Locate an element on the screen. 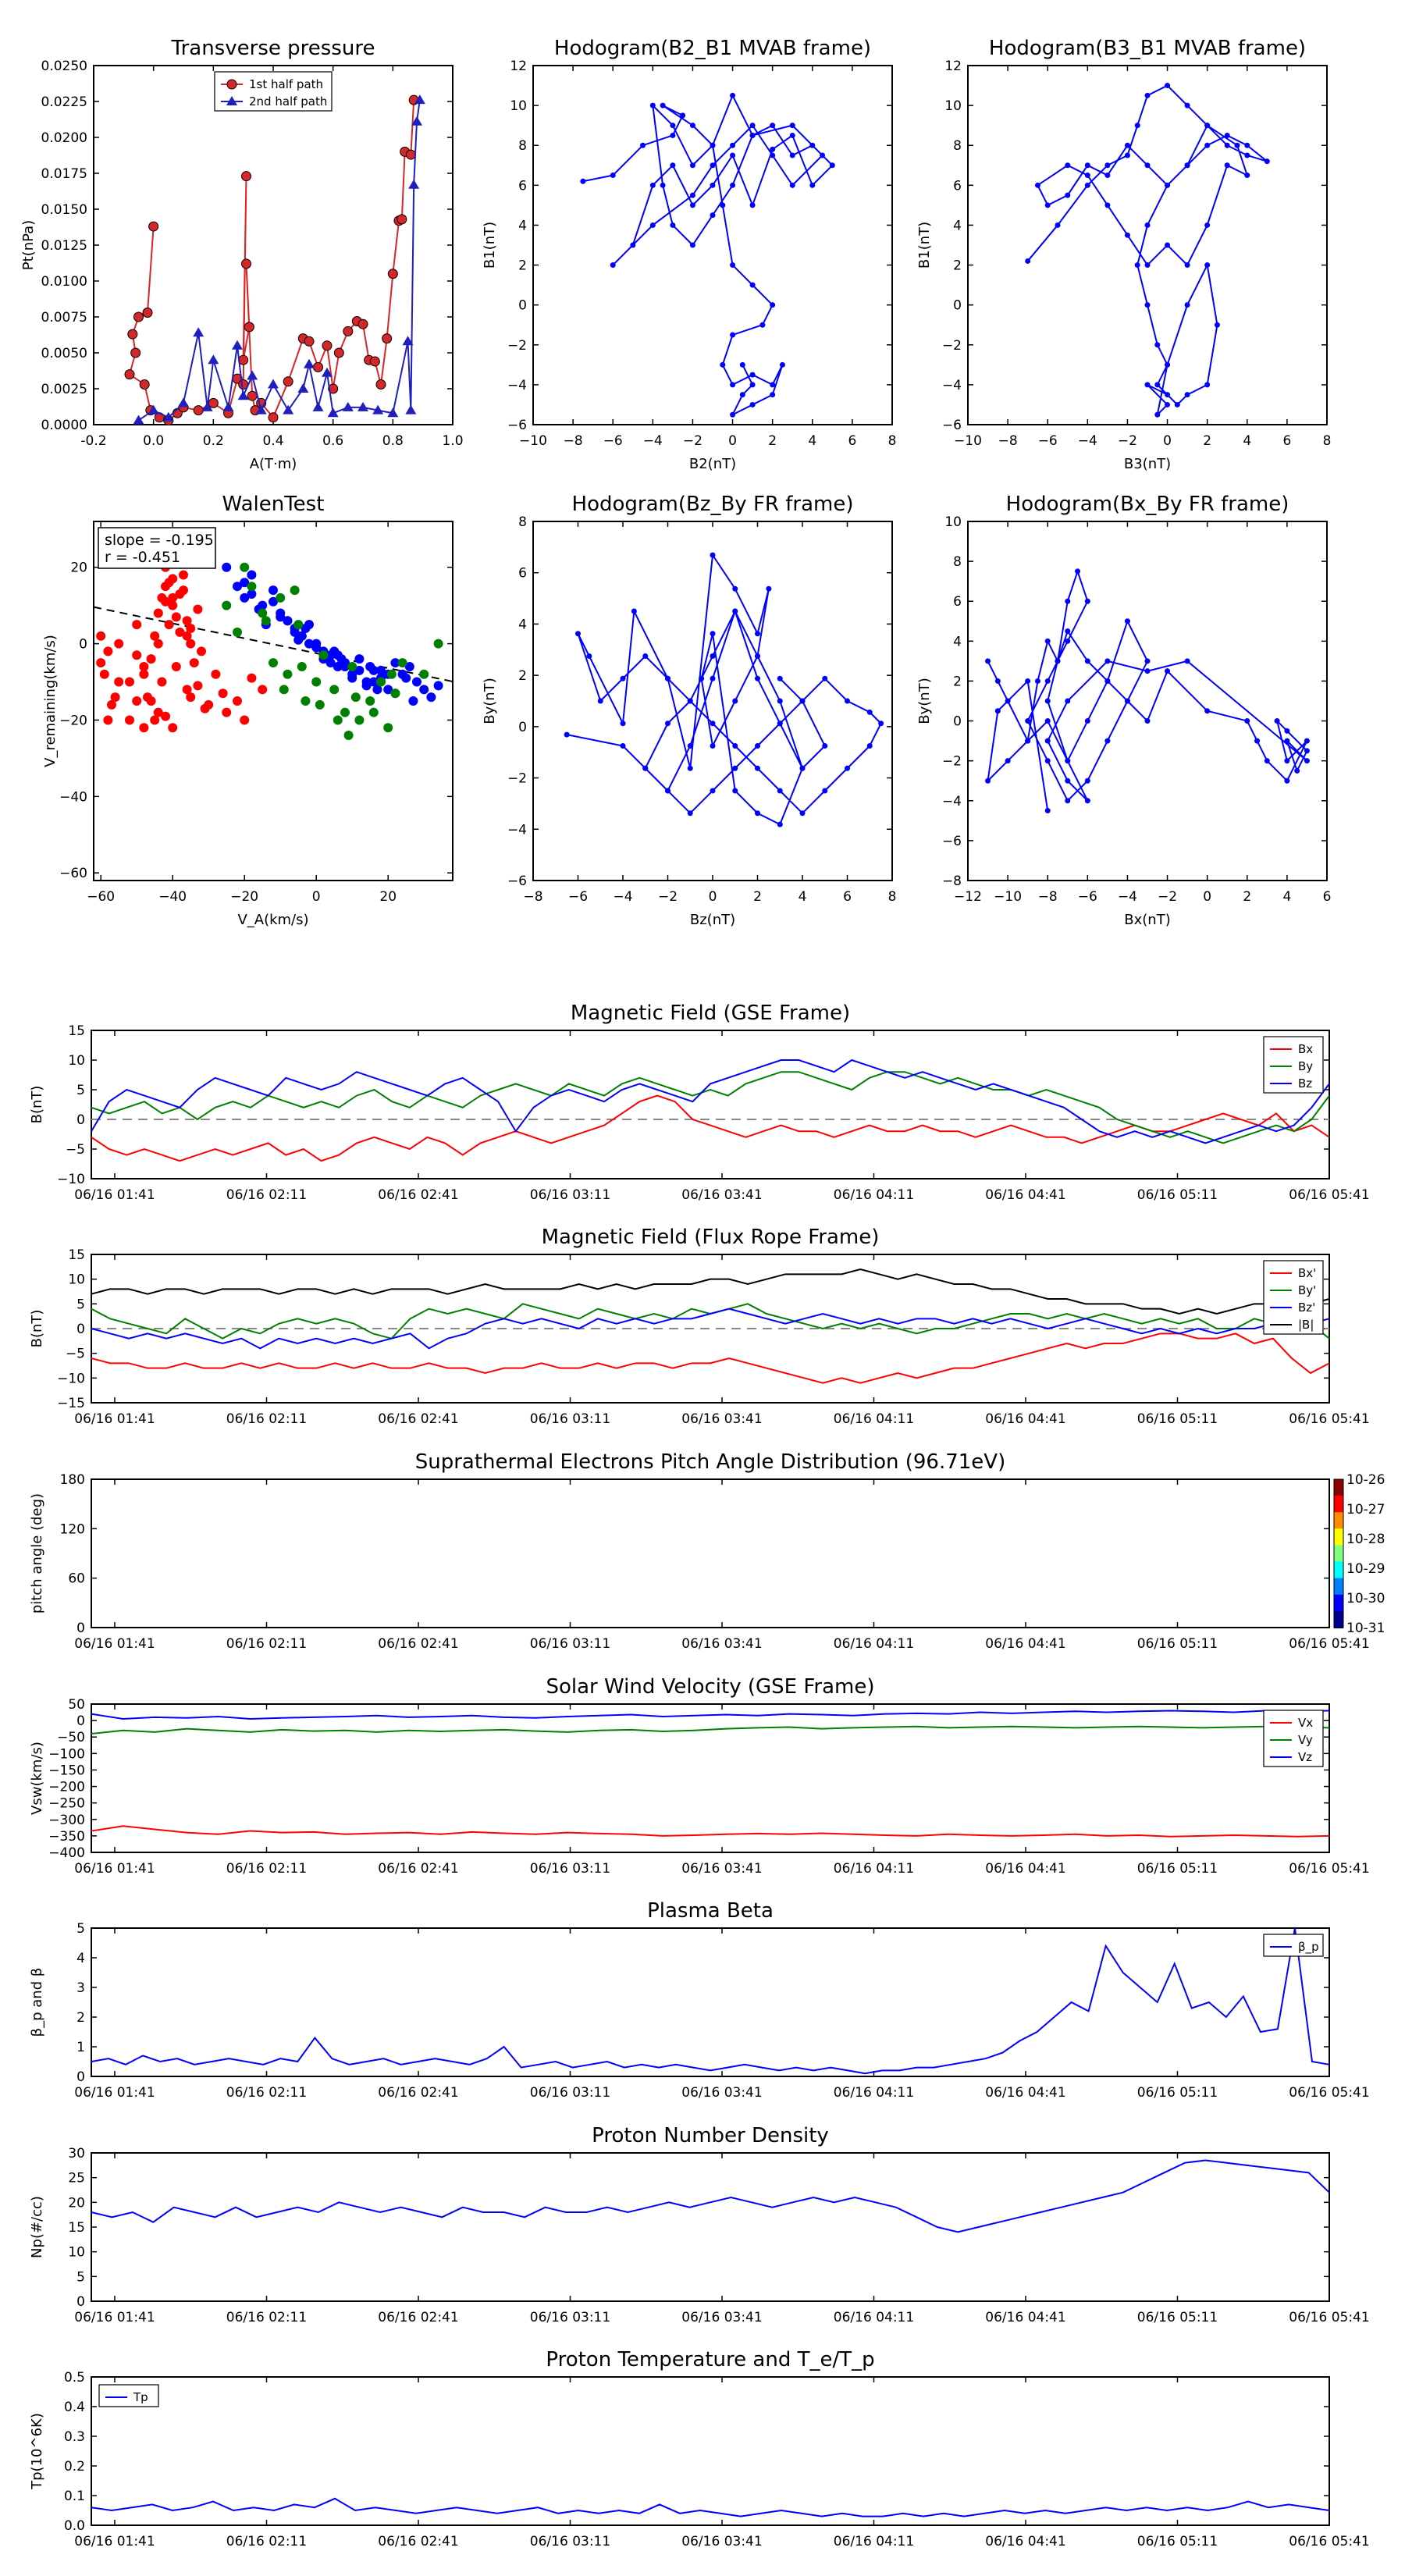 The image size is (1405, 2576). y-tick-label: 4 is located at coordinates (958, 641).